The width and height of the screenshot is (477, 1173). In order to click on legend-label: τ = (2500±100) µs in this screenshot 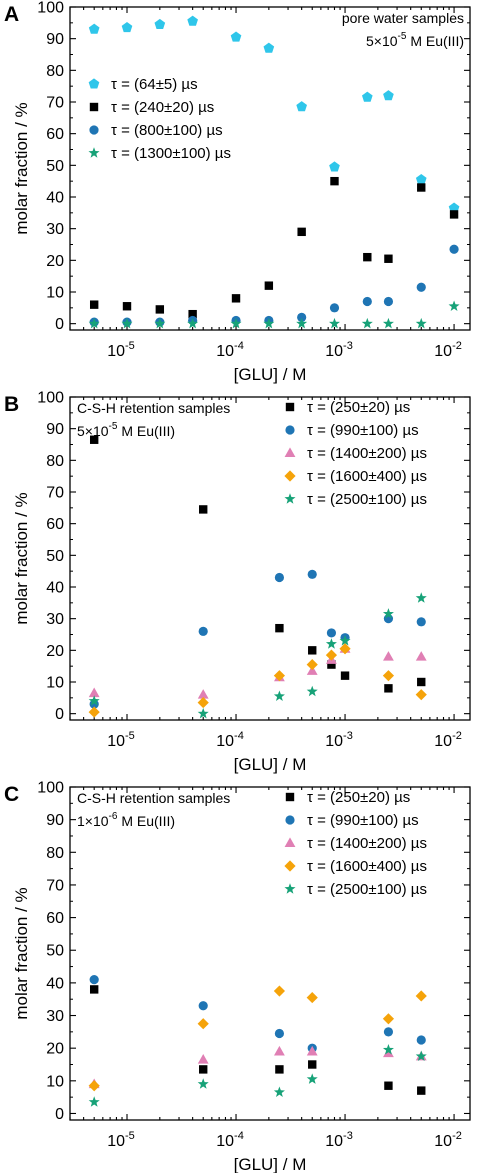, I will do `click(367, 499)`.